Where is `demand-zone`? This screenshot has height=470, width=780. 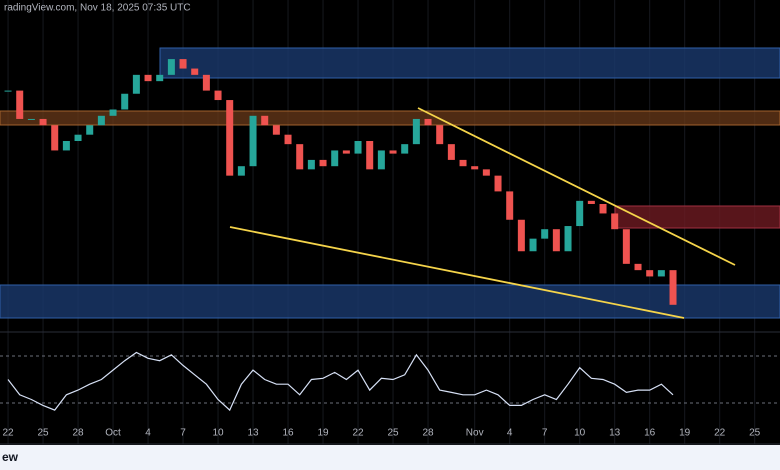
demand-zone is located at coordinates (390, 301).